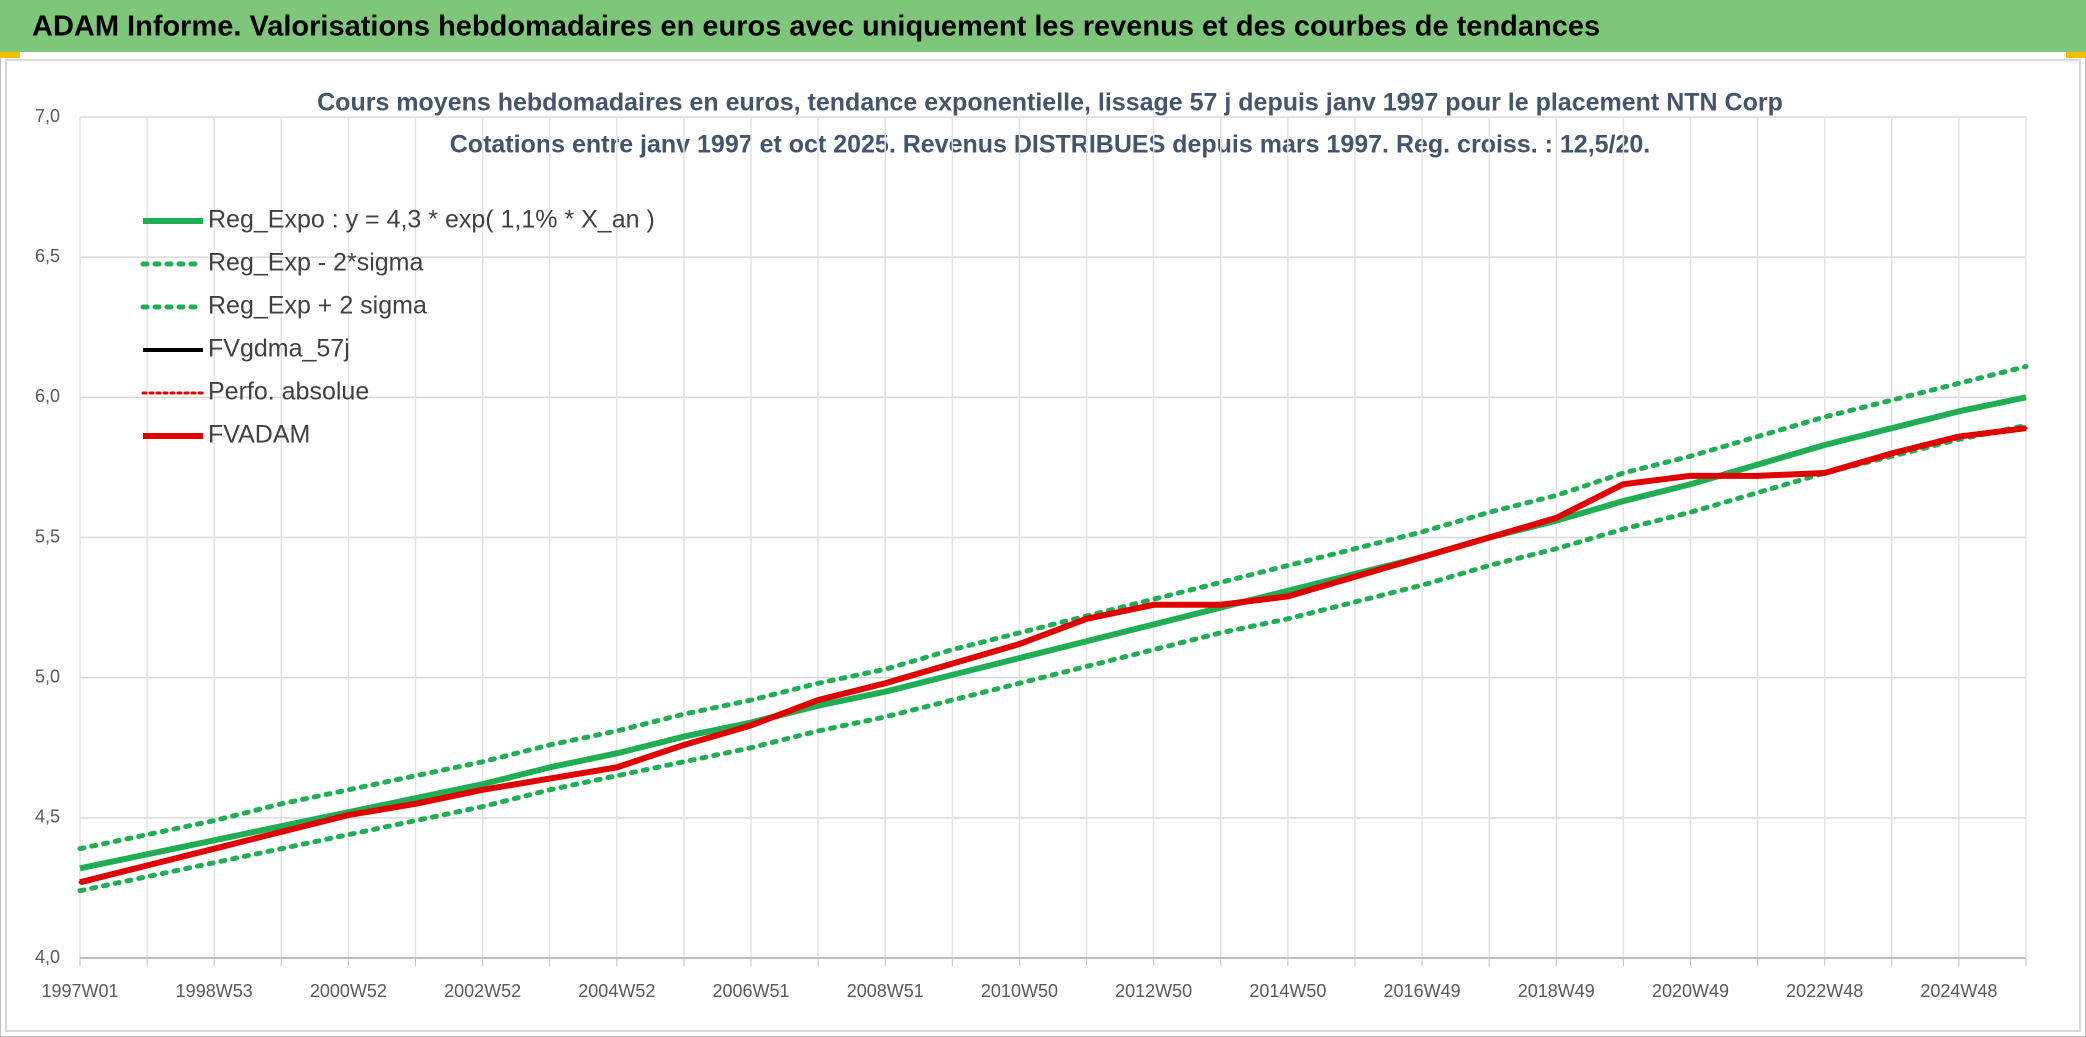  I want to click on x-tick-label: 2018W49, so click(1556, 991).